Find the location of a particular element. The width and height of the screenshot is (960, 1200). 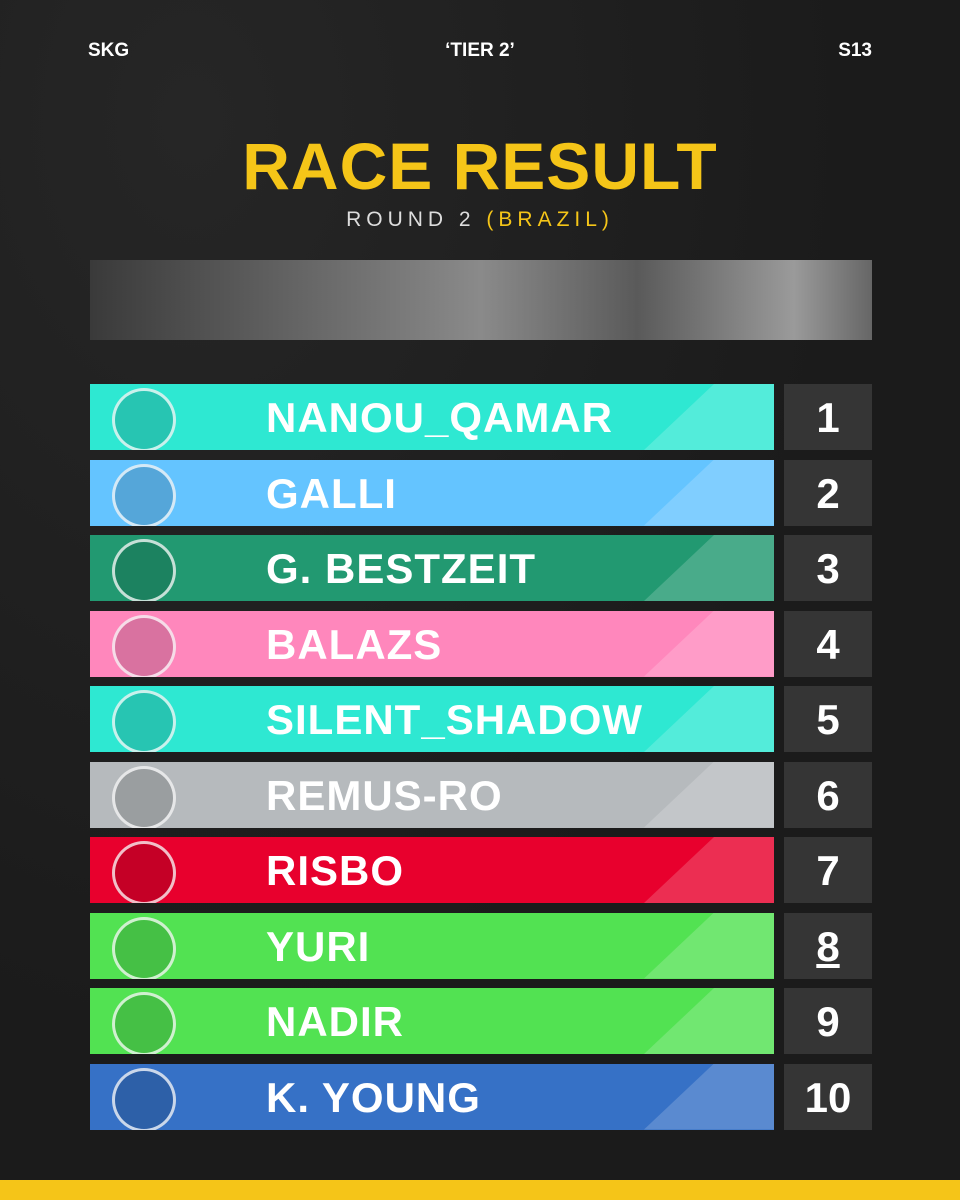

round: ROUND 2 is located at coordinates (411, 219).